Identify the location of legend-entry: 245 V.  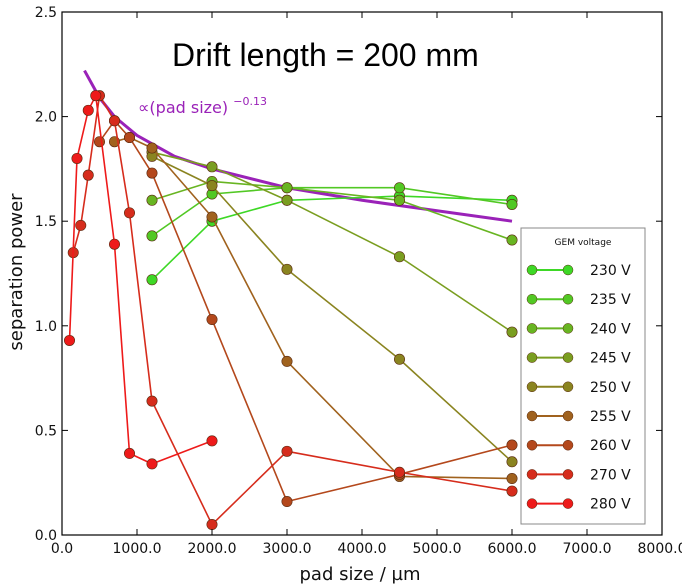
(578, 359).